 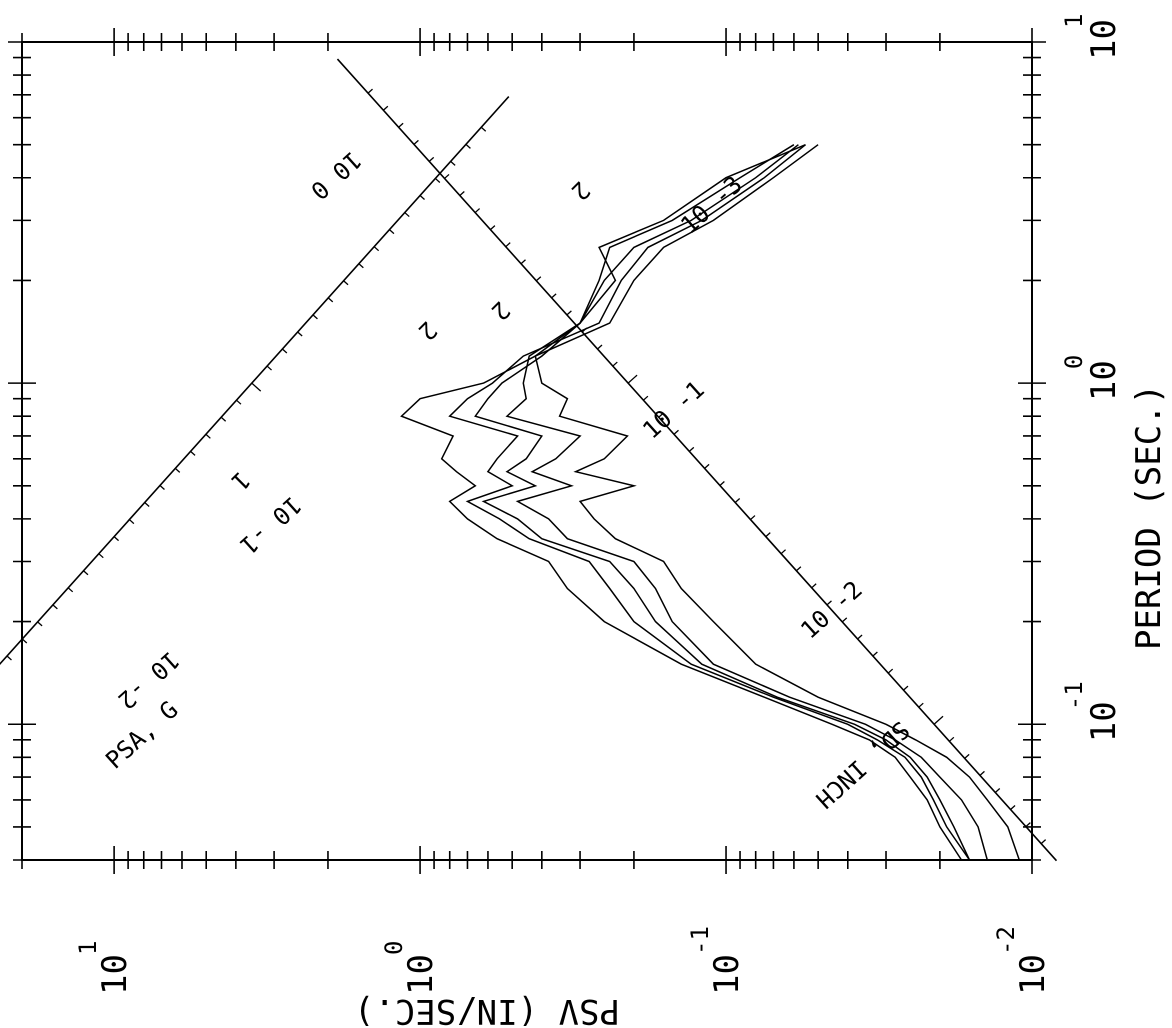 I want to click on curve-annotation: 1, so click(x=241, y=481).